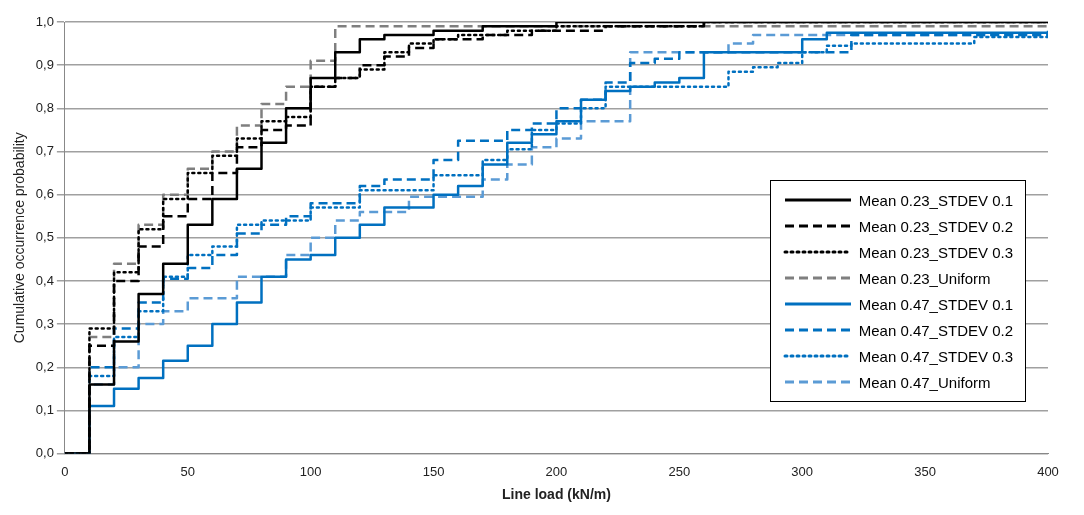 This screenshot has height=515, width=1084. What do you see at coordinates (935, 252) in the screenshot?
I see `legend-label: Mean 0.23_STDEV 0.3` at bounding box center [935, 252].